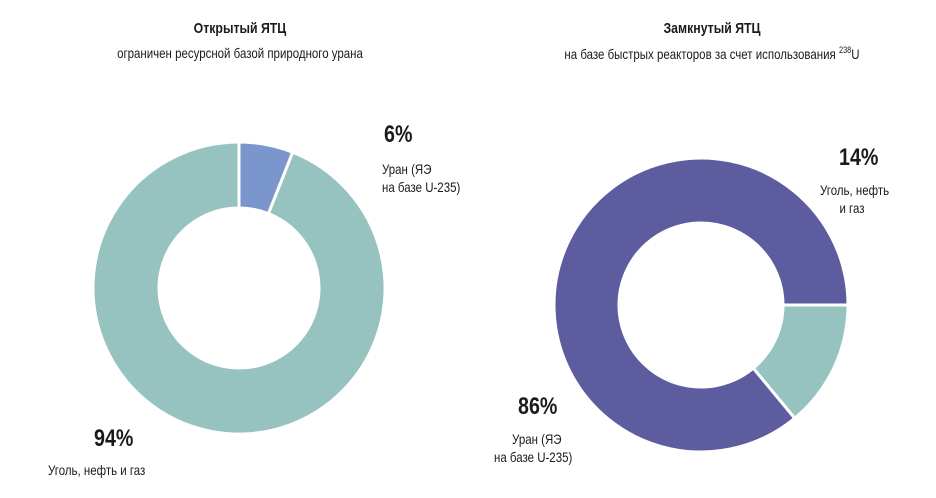 The image size is (936, 498). Describe the element at coordinates (533, 457) in the screenshot. I see `right-slice-uranium-label-line2: на базе U-235)` at that location.